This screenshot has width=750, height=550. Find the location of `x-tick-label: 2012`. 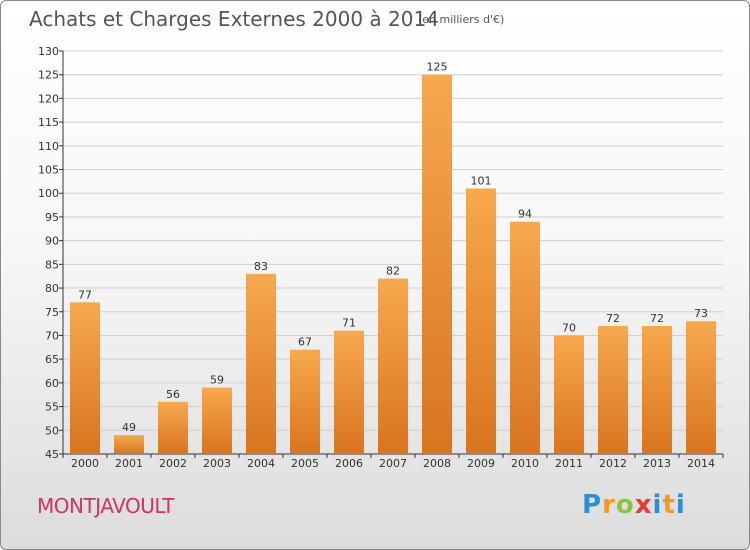

x-tick-label: 2012 is located at coordinates (613, 463).